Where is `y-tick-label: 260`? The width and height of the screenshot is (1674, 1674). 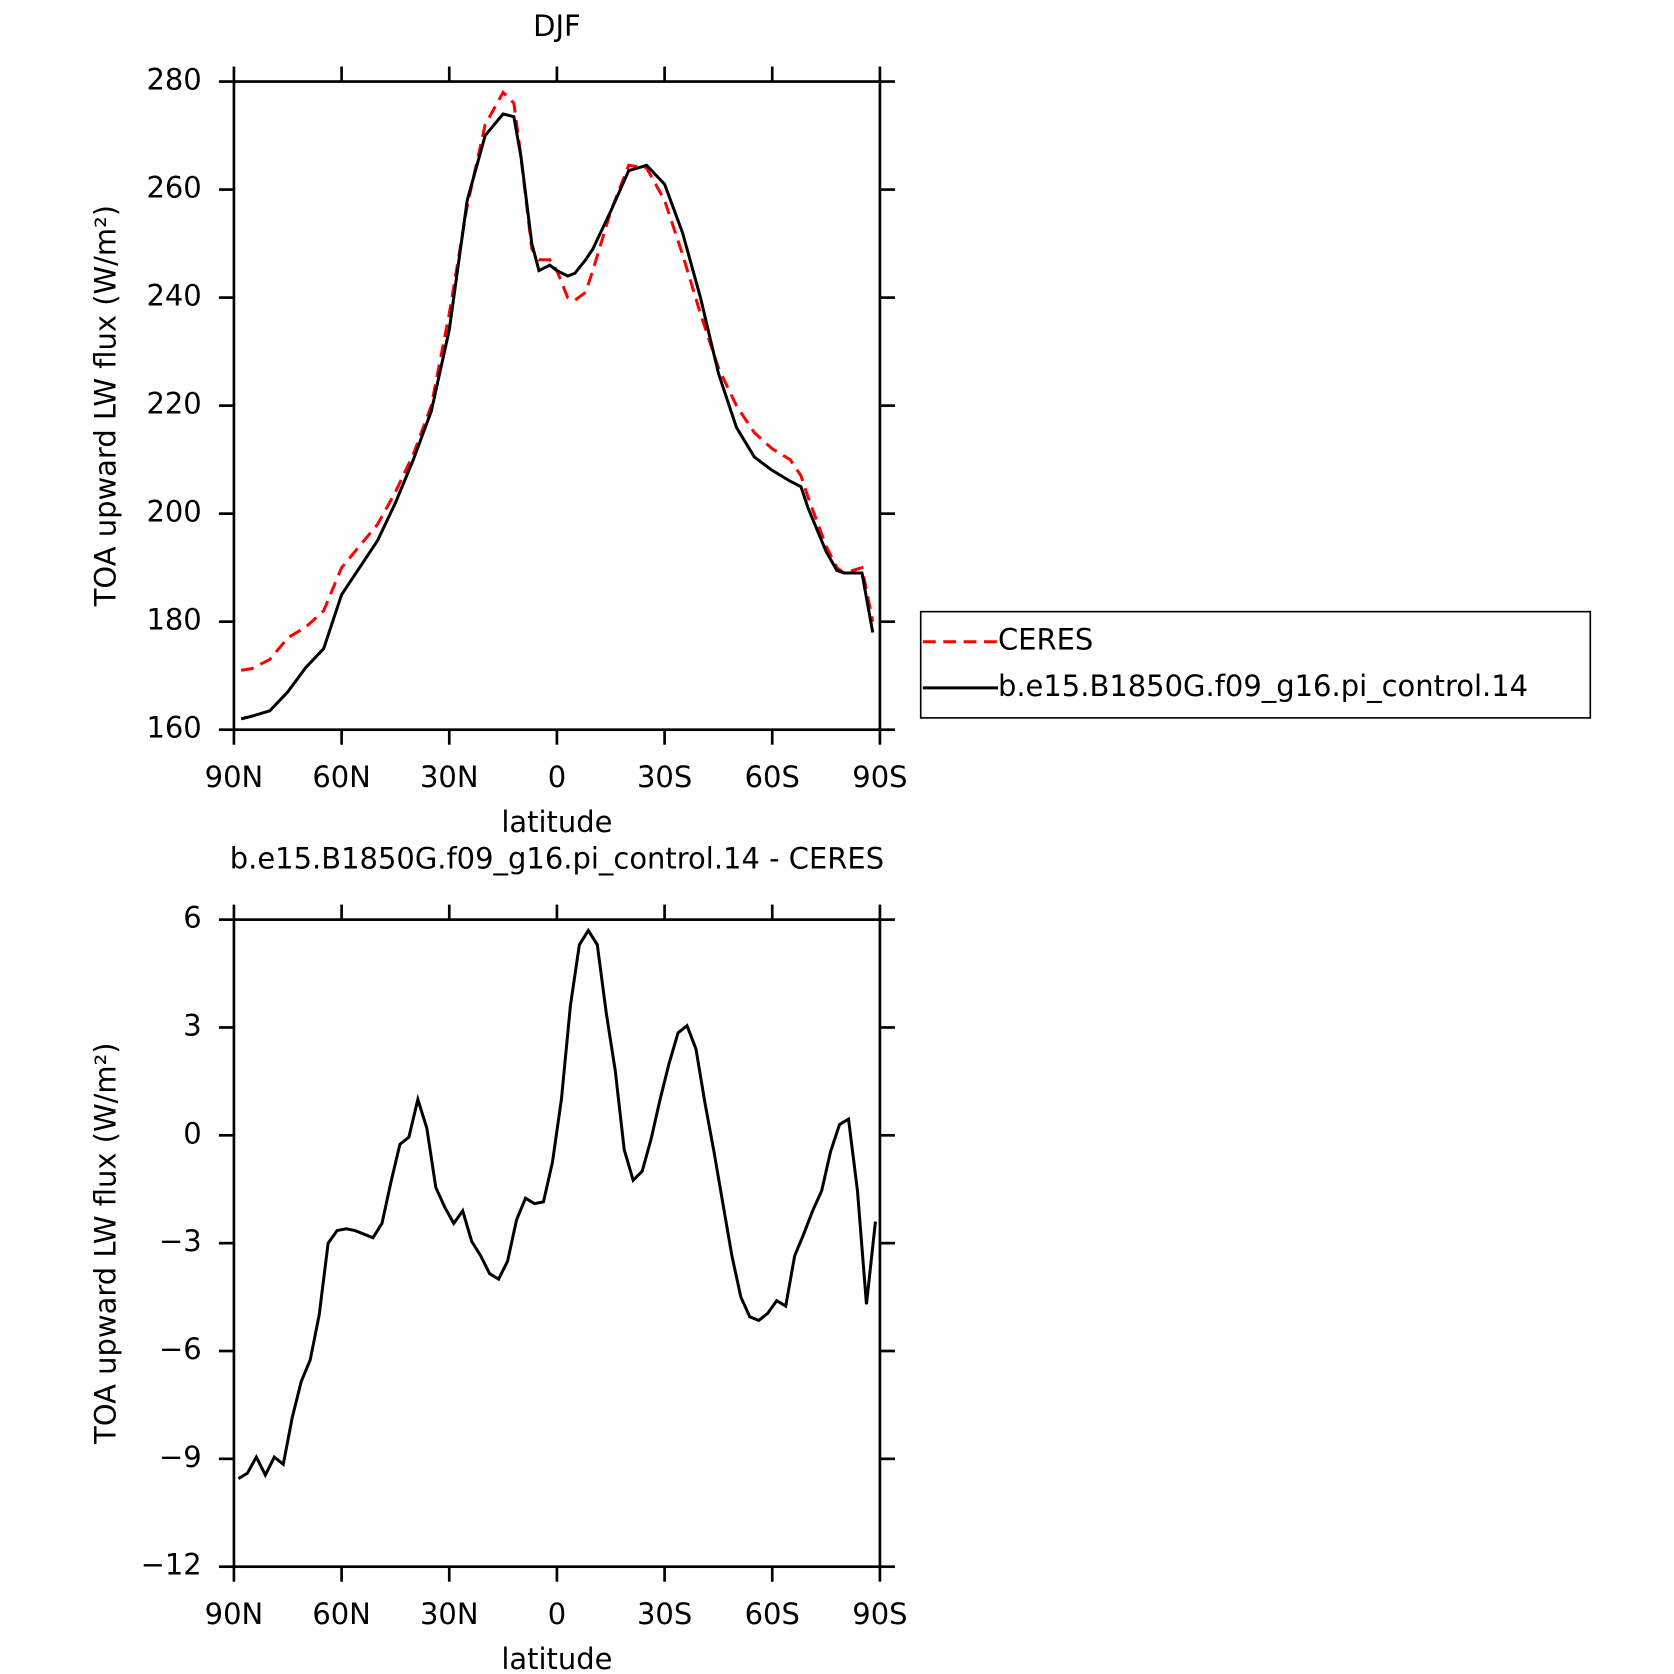 y-tick-label: 260 is located at coordinates (173, 188).